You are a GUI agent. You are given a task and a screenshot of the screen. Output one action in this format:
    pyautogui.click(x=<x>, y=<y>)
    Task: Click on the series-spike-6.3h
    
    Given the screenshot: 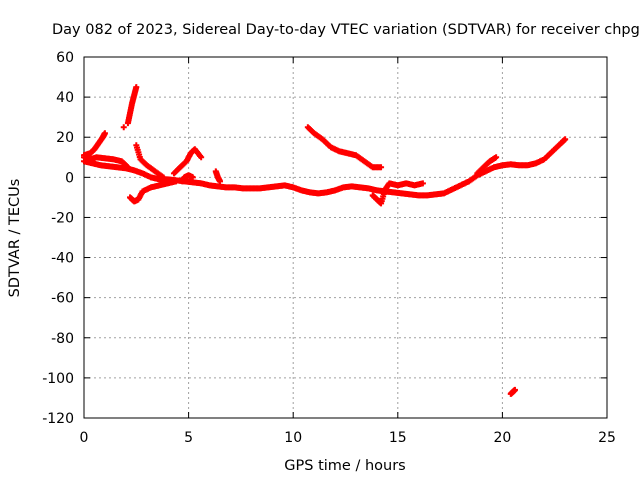 What is the action you would take?
    pyautogui.click(x=217, y=176)
    